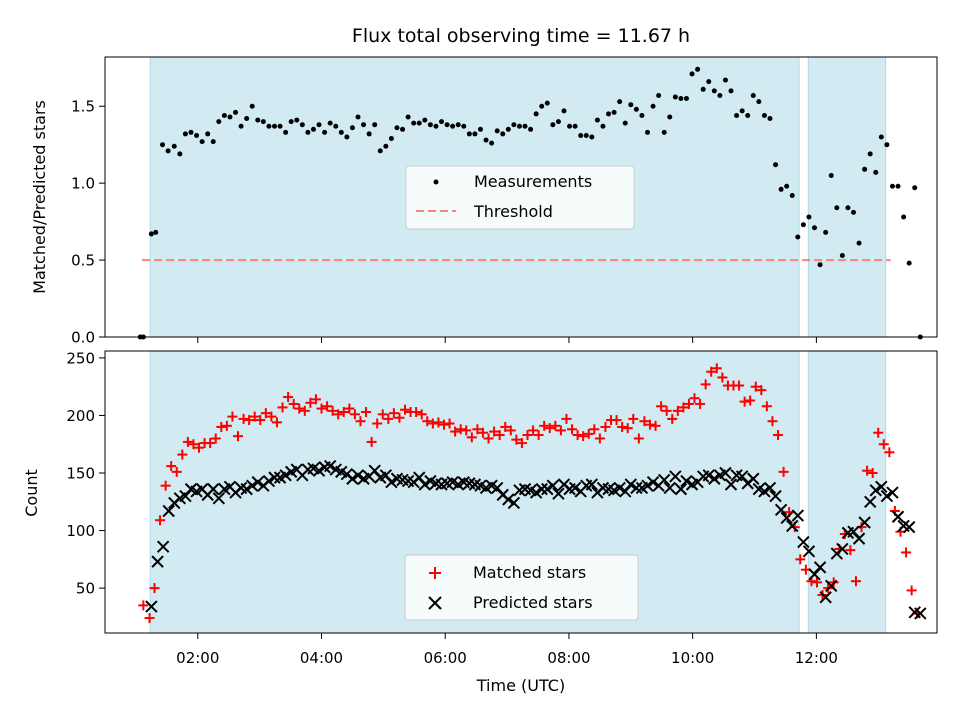  What do you see at coordinates (521, 587) in the screenshot?
I see `count-legend-box` at bounding box center [521, 587].